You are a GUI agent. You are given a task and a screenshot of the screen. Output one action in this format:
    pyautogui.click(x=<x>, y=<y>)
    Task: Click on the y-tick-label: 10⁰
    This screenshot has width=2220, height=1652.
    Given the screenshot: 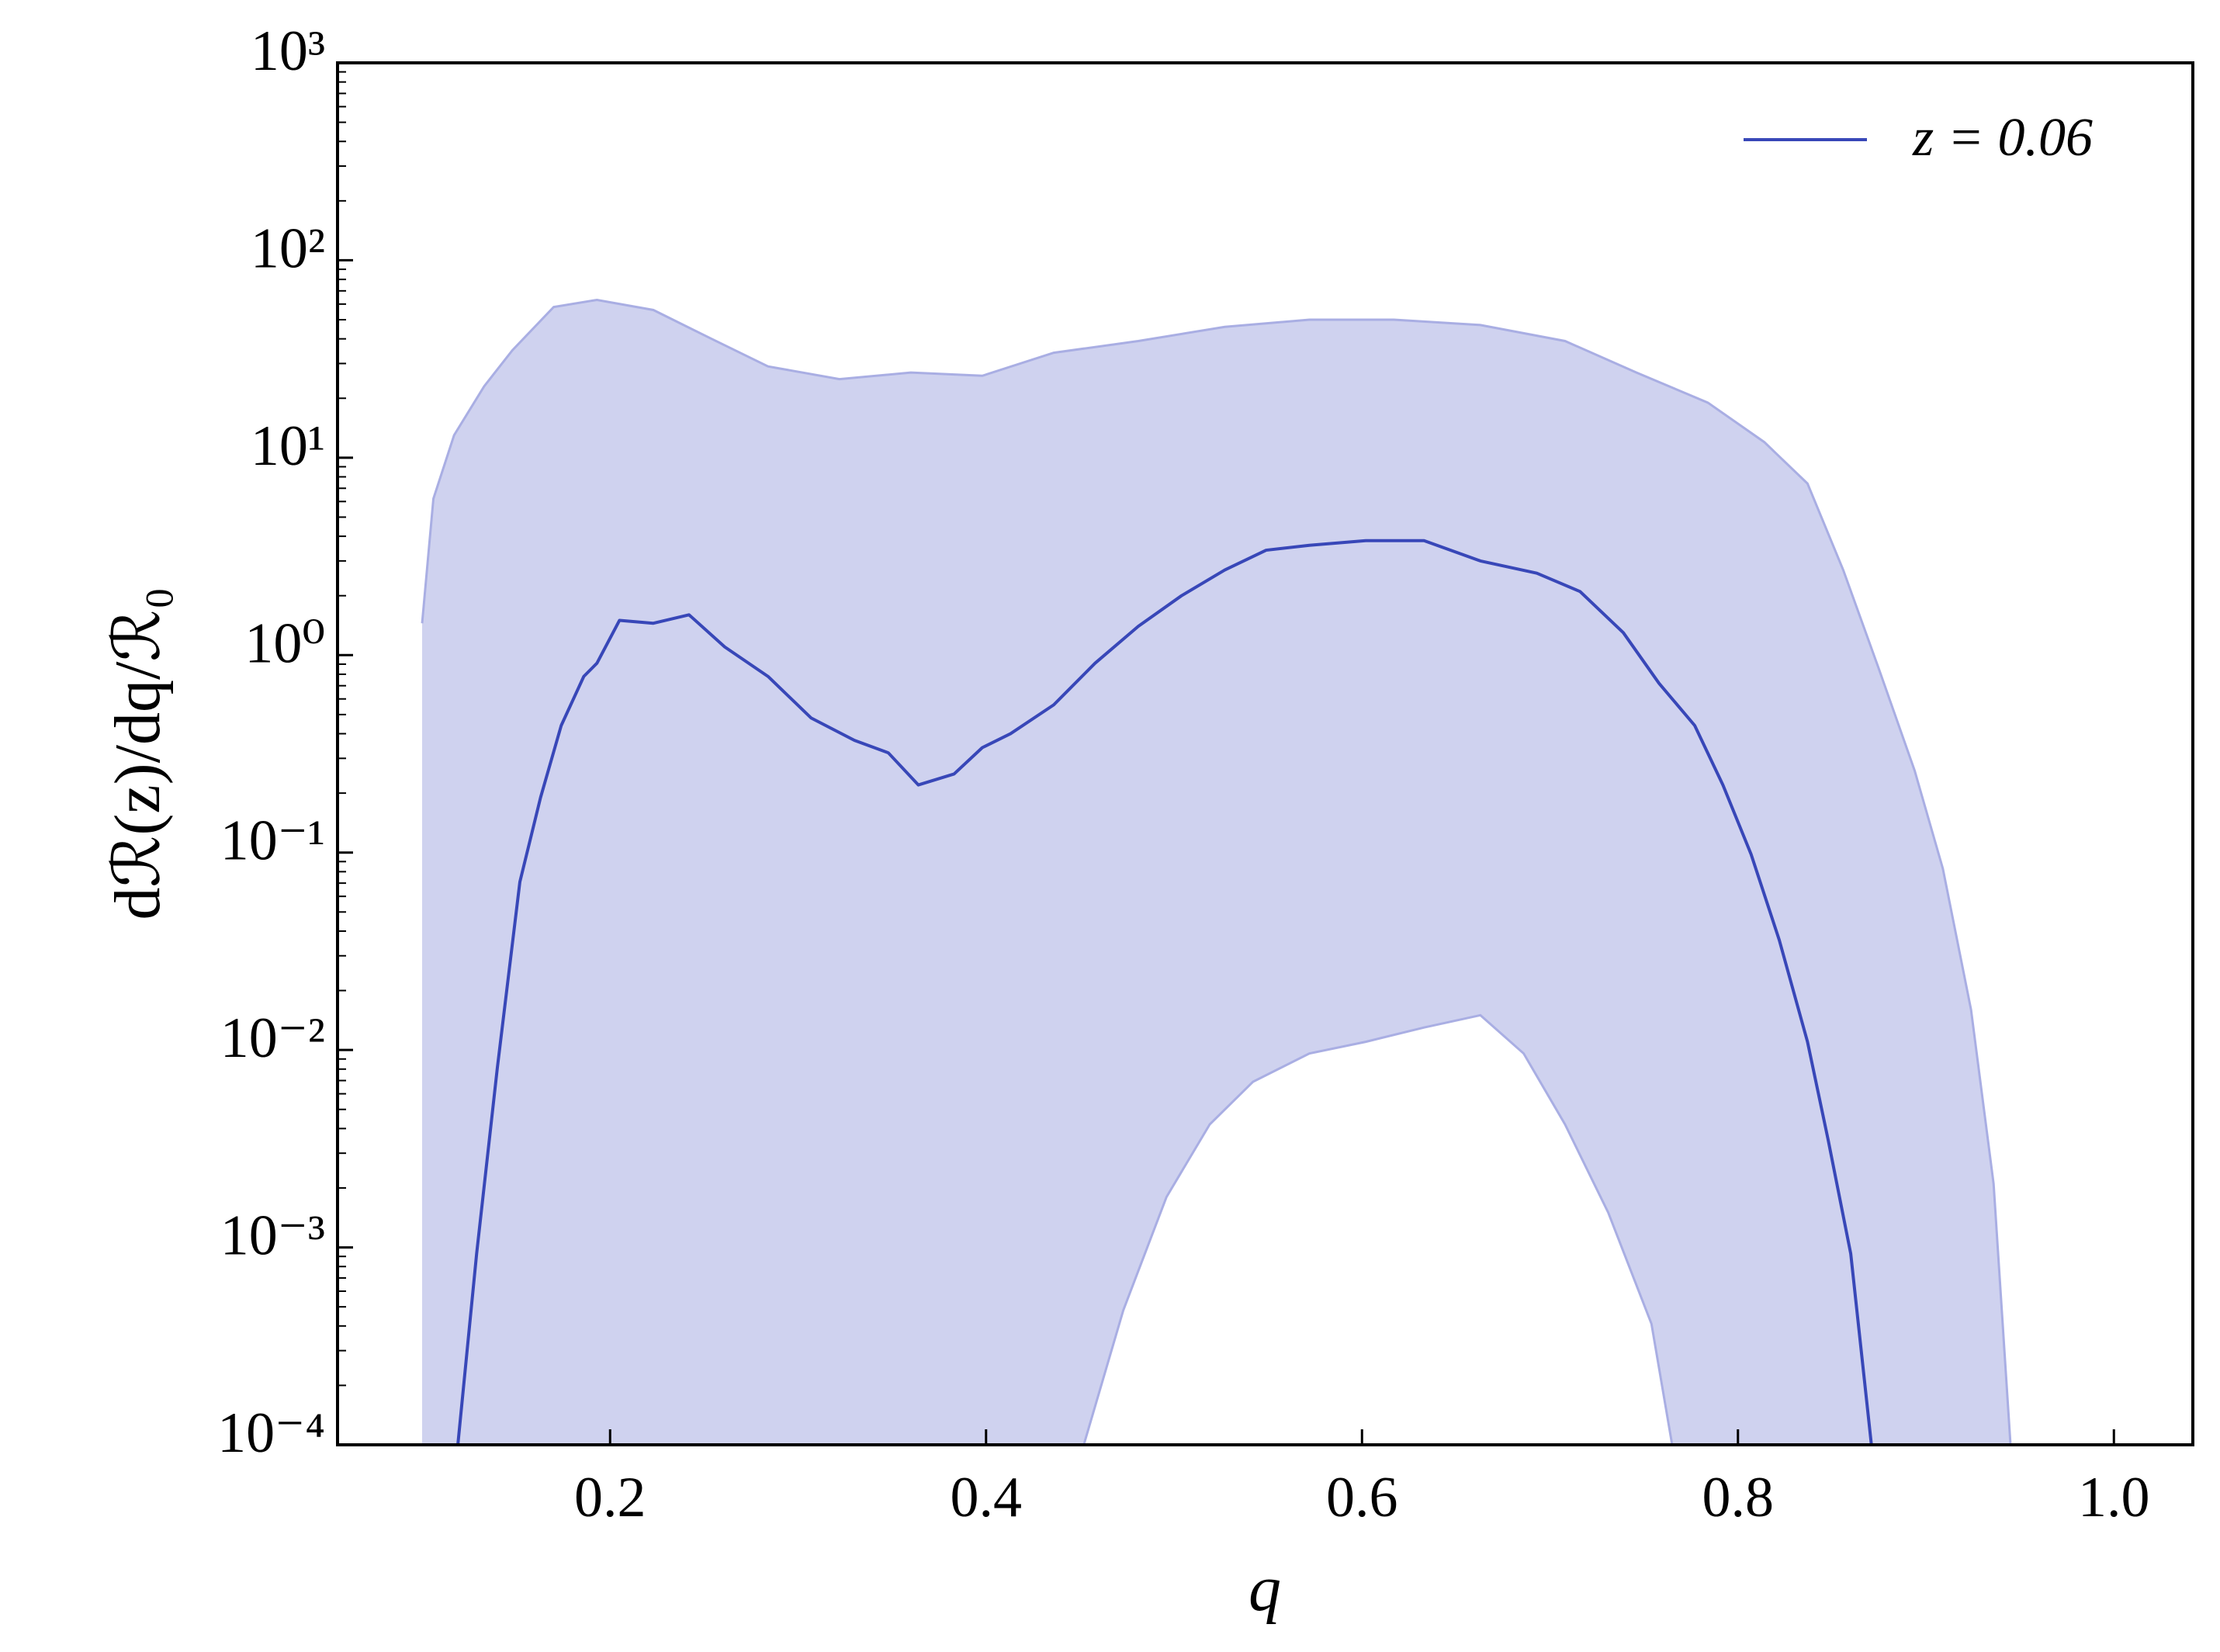 What is the action you would take?
    pyautogui.click(x=284, y=643)
    